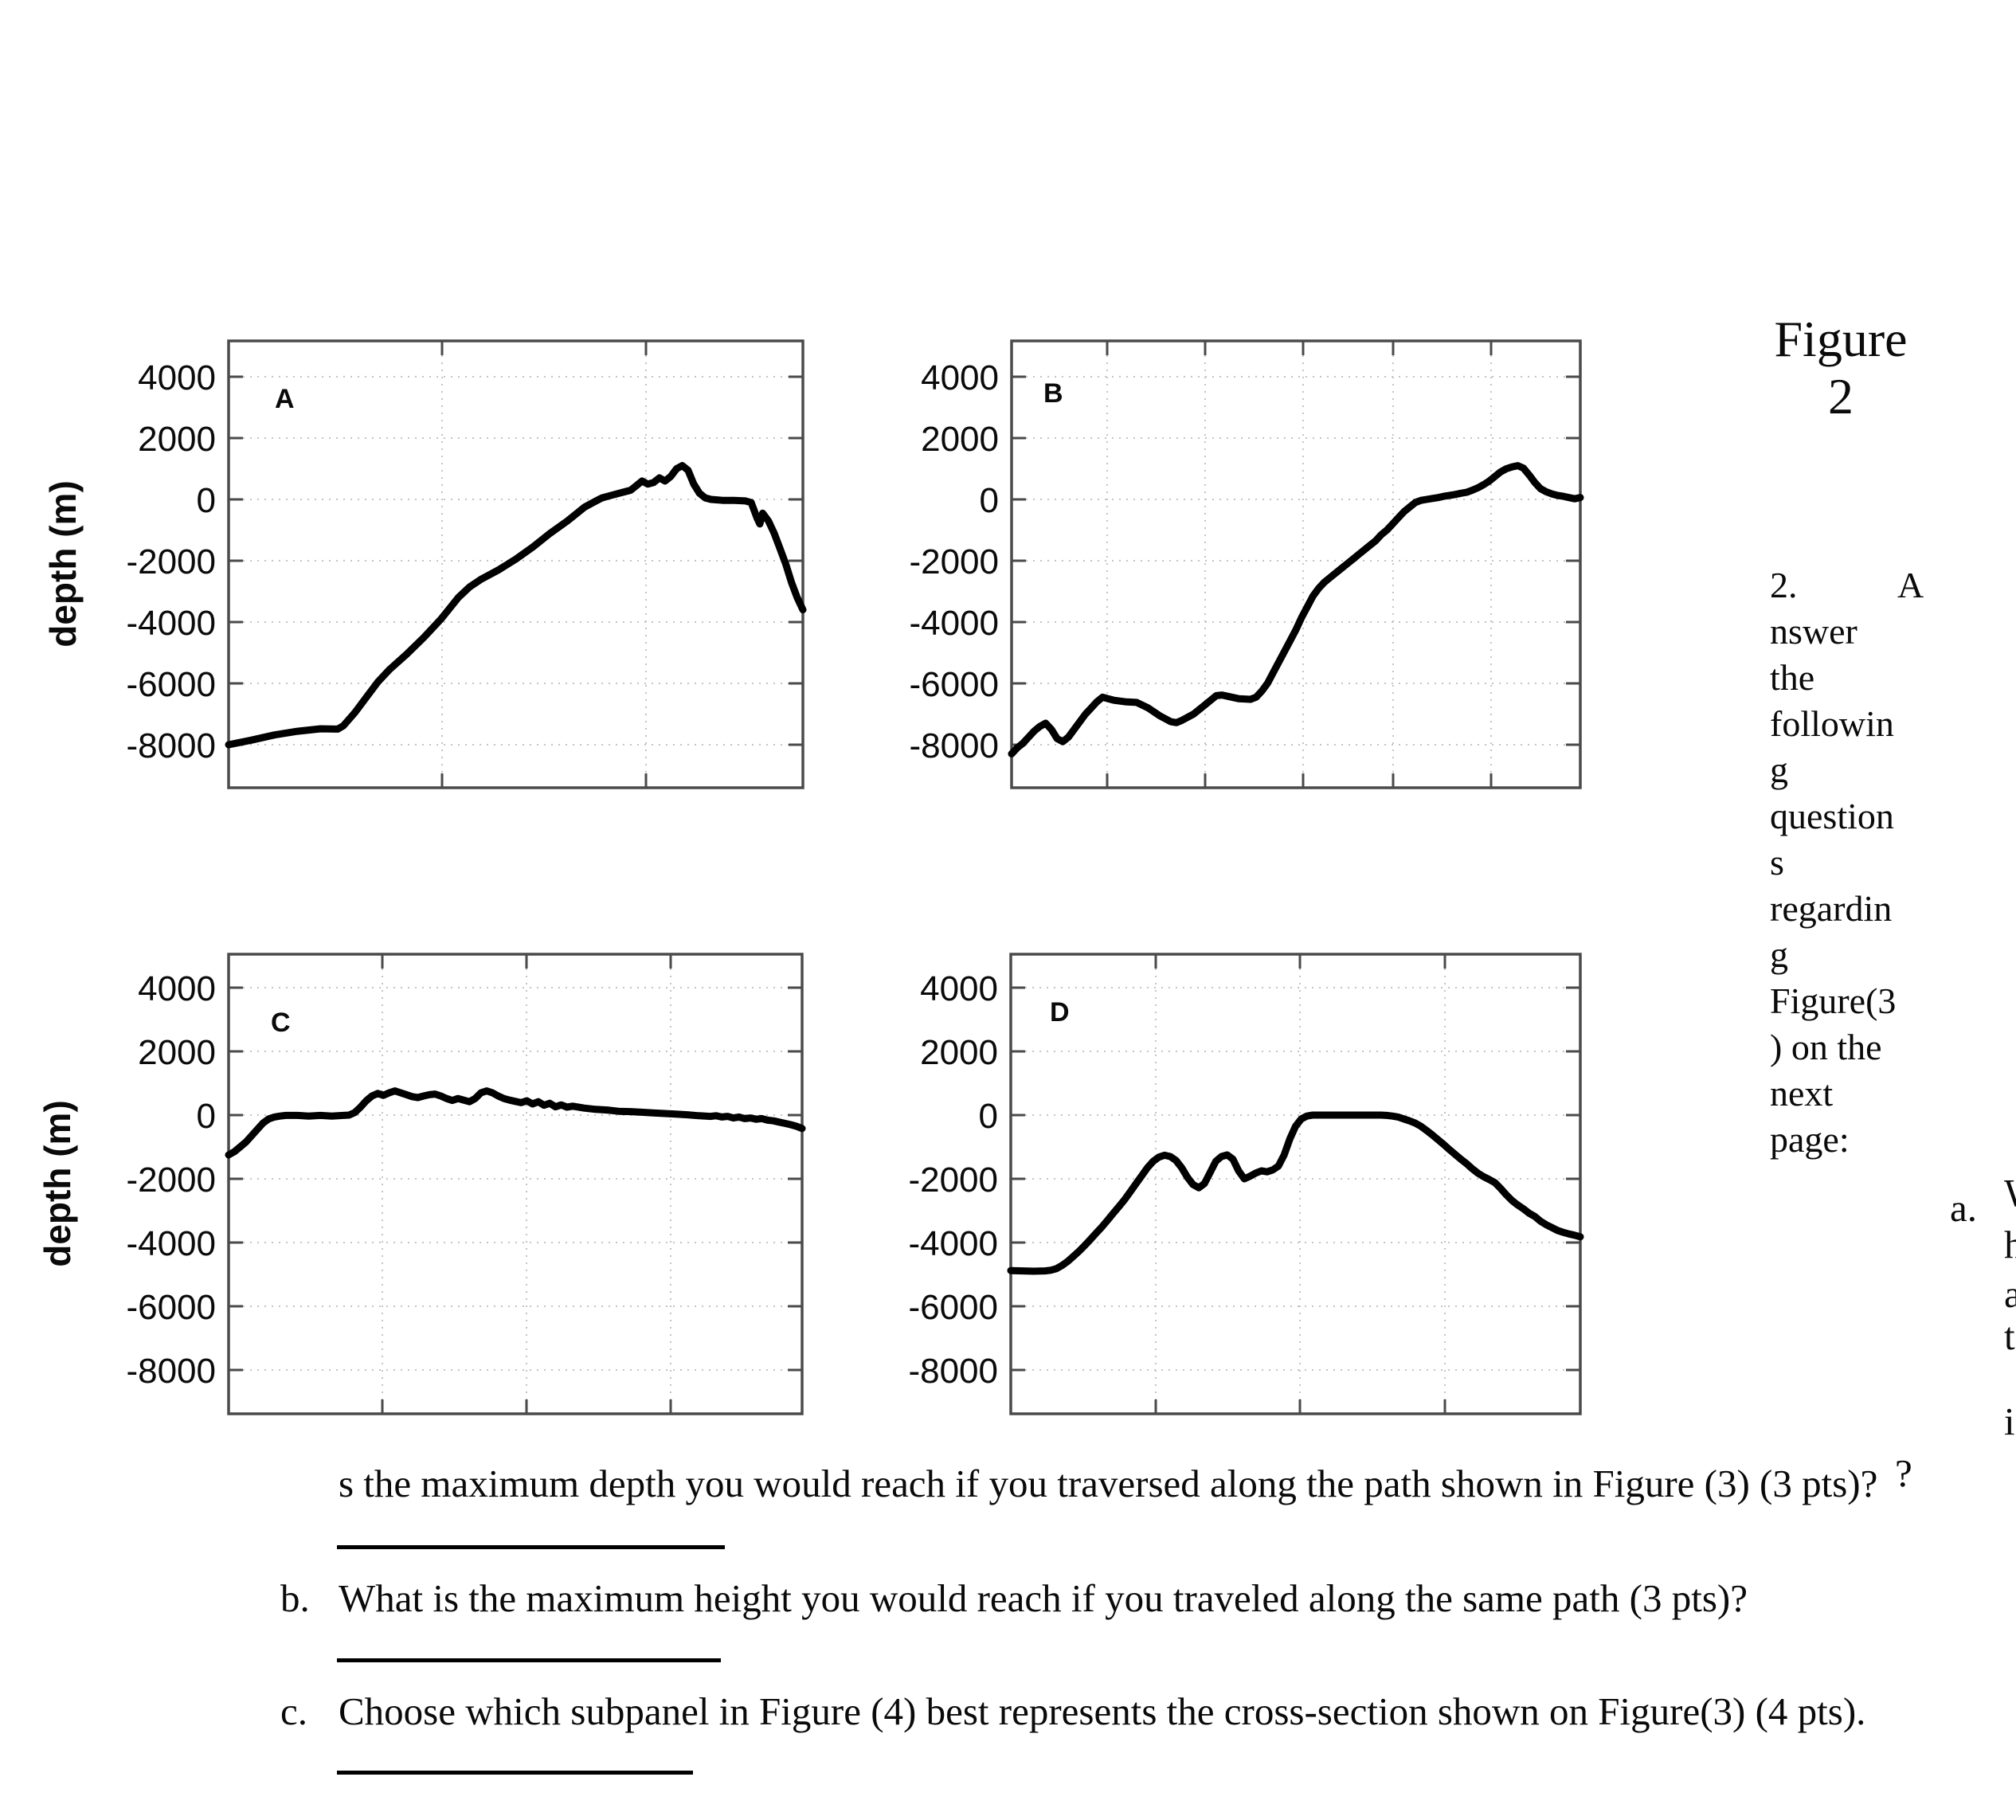 This screenshot has width=2016, height=1820. Describe the element at coordinates (1826, 1047) in the screenshot. I see `wrapped-line: ) on the` at that location.